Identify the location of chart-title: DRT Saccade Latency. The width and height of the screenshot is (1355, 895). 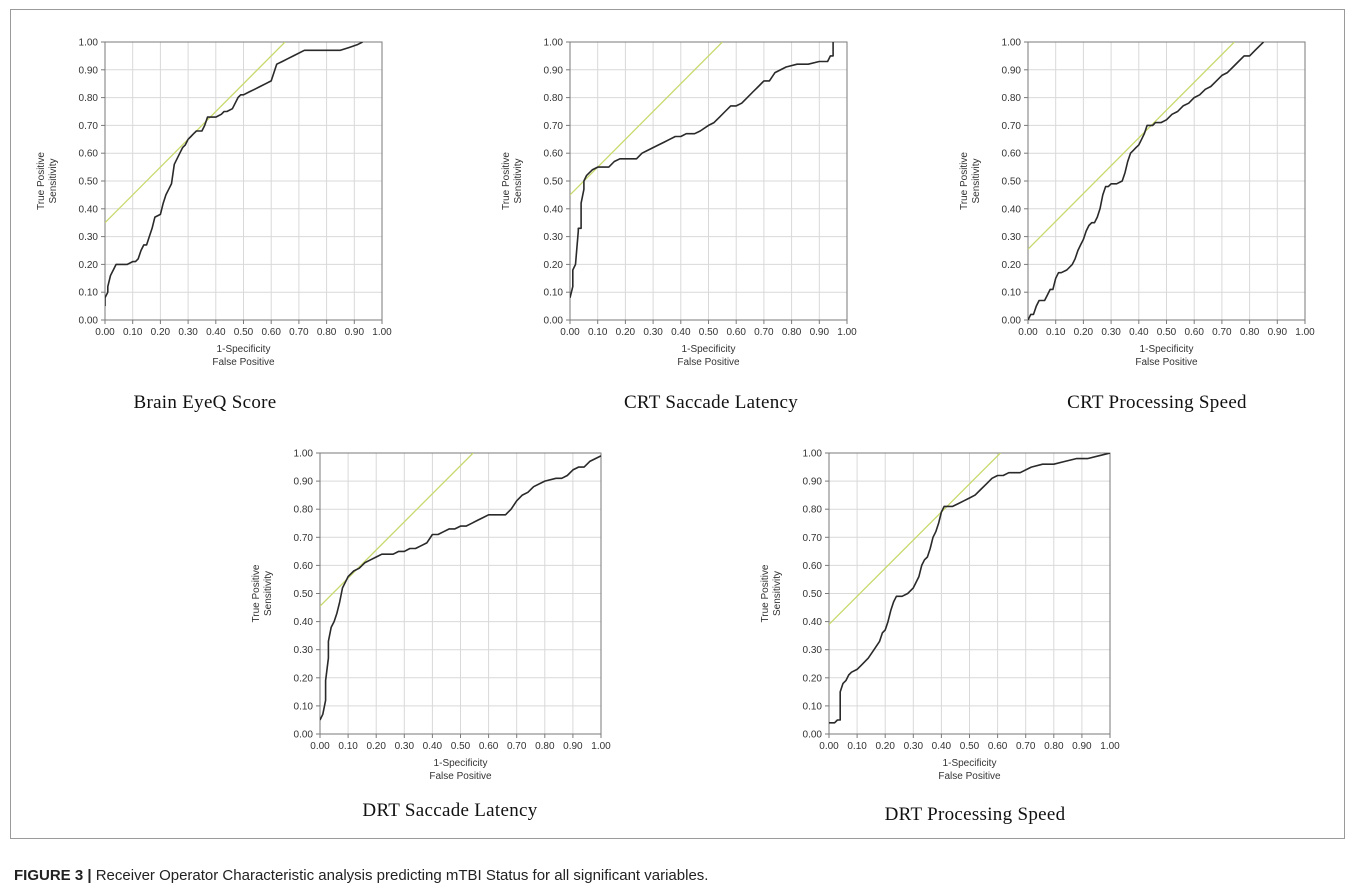
(450, 810).